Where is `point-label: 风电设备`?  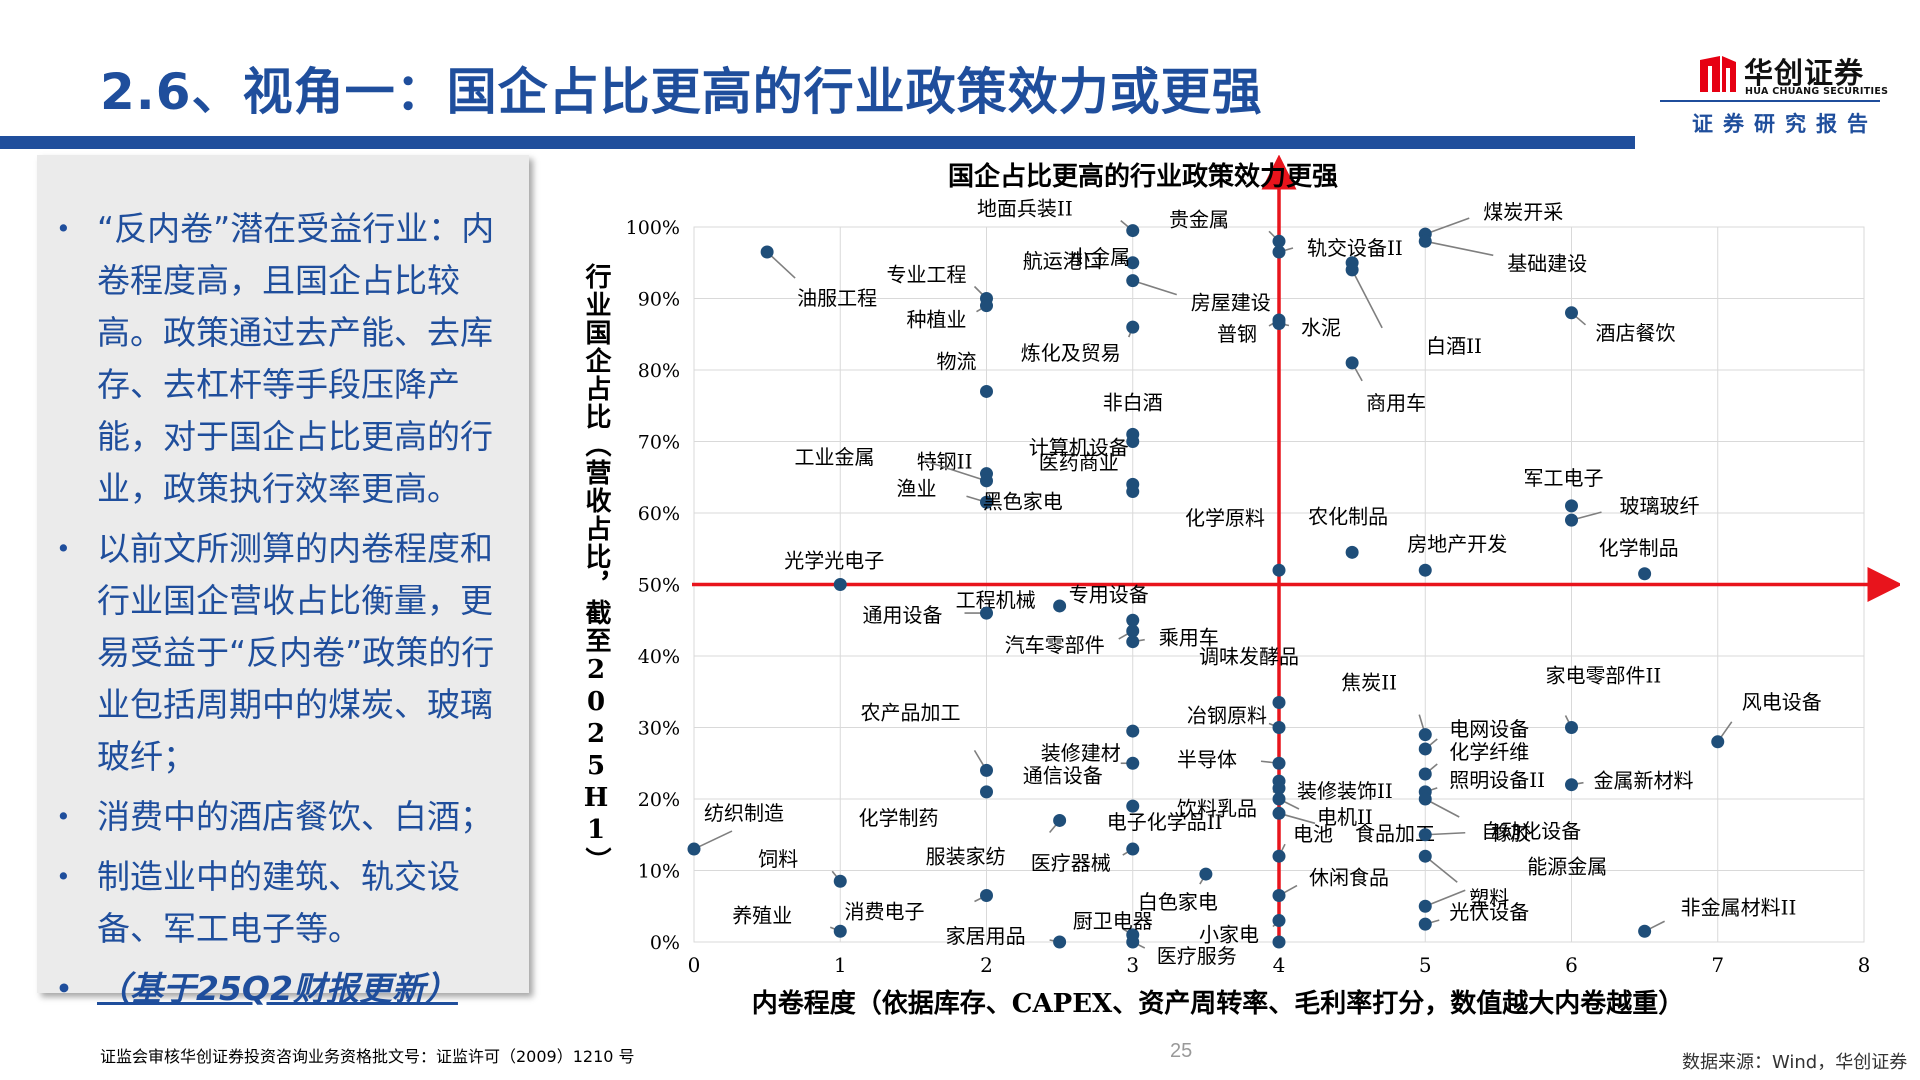 point-label: 风电设备 is located at coordinates (1782, 702).